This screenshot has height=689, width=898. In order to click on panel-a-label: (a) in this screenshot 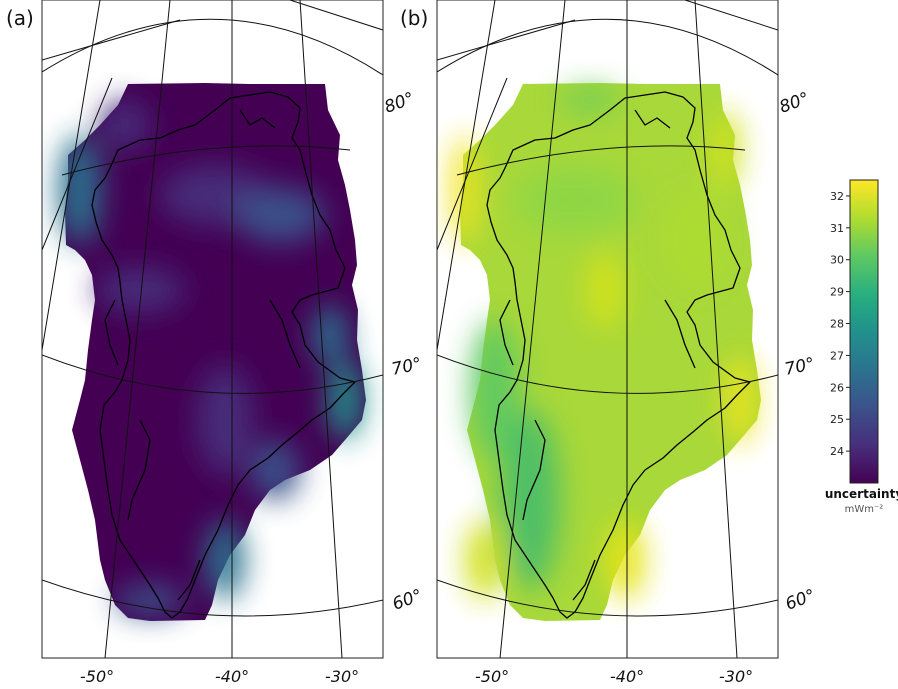, I will do `click(20, 18)`.